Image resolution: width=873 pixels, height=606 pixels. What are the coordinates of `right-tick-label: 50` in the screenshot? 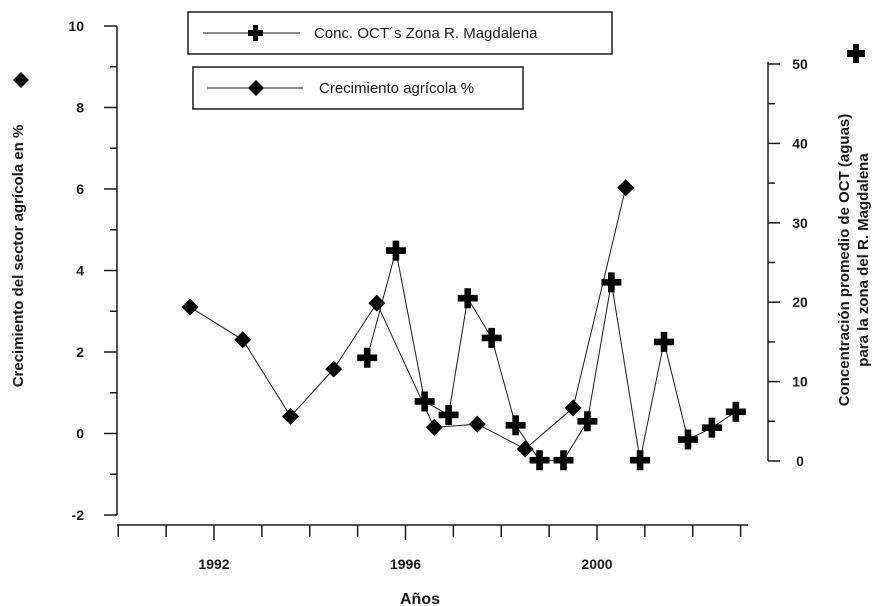 It's located at (800, 64).